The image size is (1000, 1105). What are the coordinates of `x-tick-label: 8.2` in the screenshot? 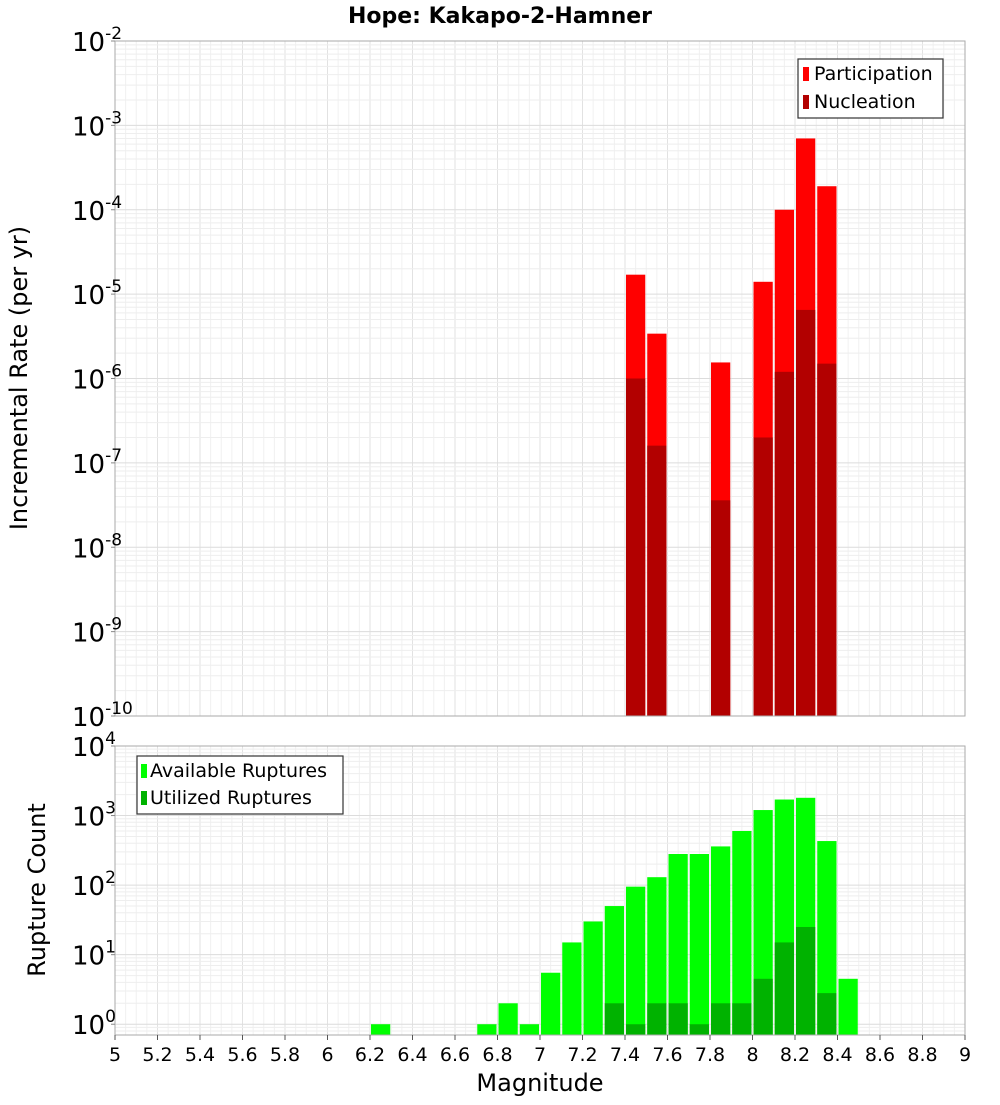 It's located at (795, 1055).